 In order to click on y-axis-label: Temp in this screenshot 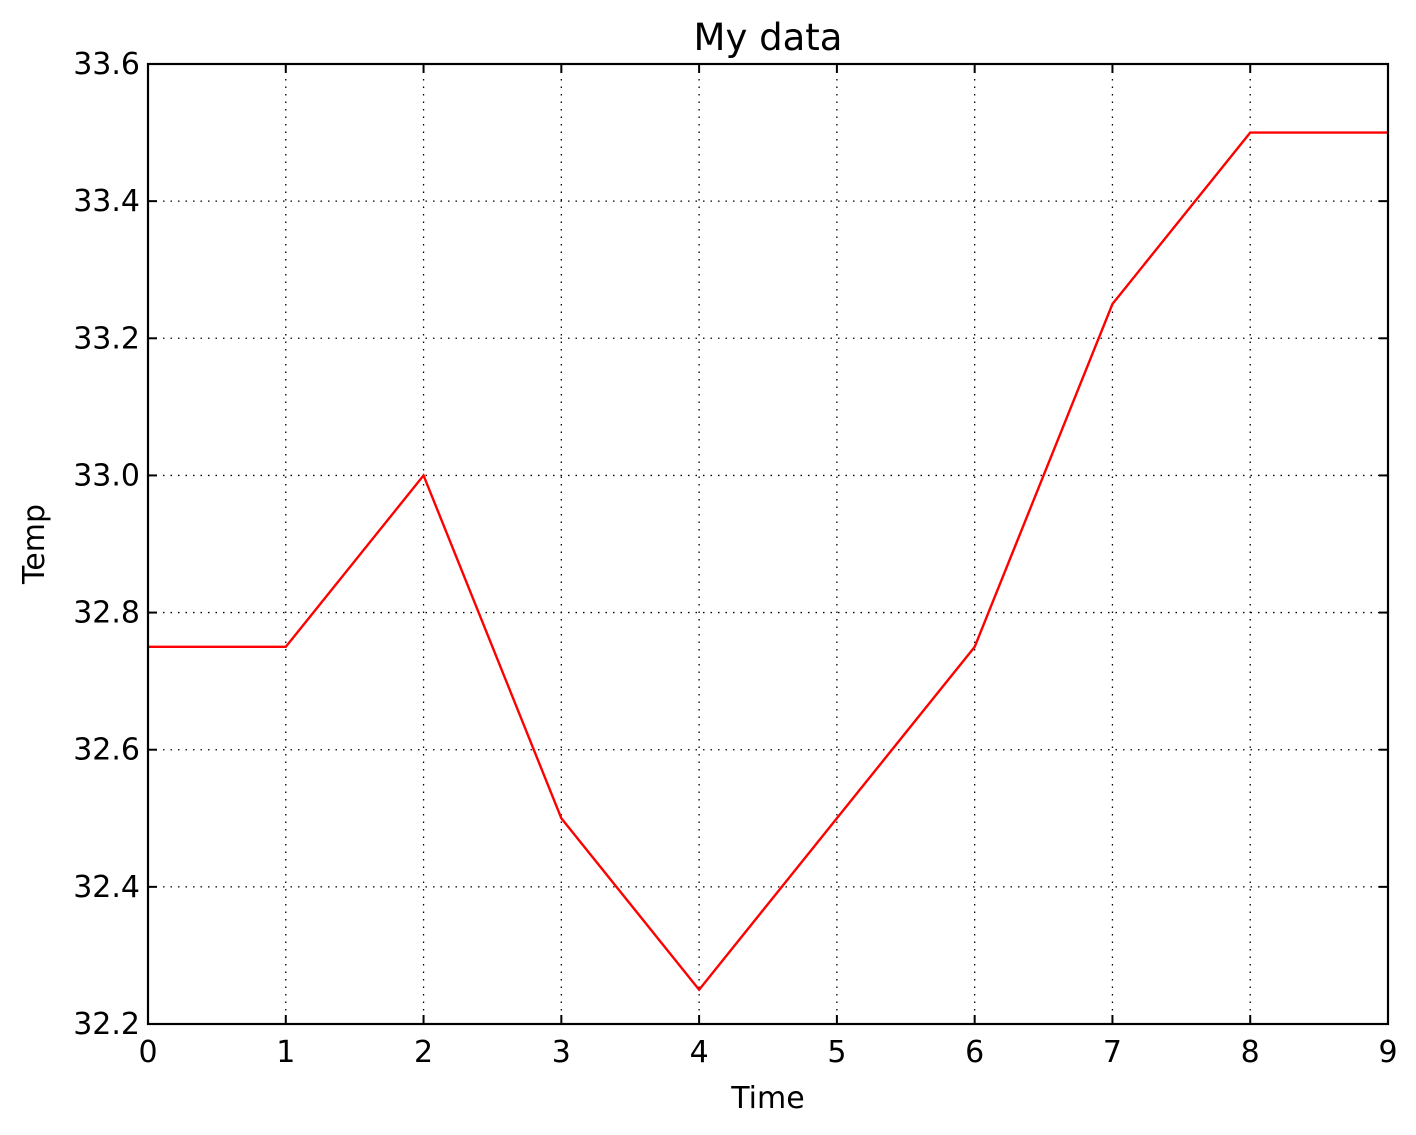, I will do `click(34, 544)`.